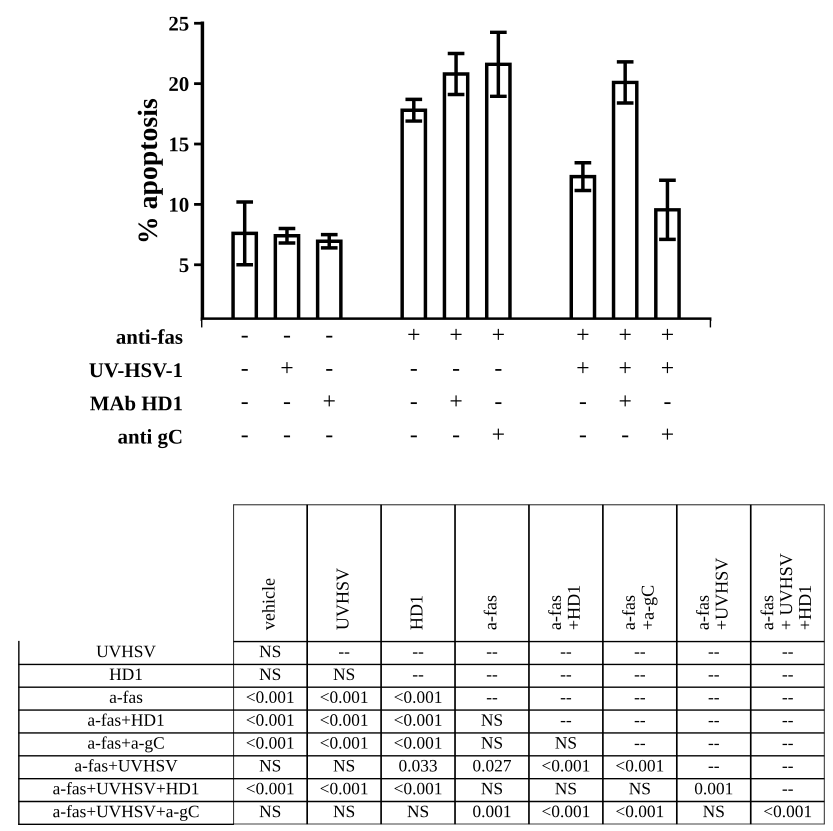 The width and height of the screenshot is (833, 831). I want to click on y-tick-label: MAb HD1, so click(136, 403).